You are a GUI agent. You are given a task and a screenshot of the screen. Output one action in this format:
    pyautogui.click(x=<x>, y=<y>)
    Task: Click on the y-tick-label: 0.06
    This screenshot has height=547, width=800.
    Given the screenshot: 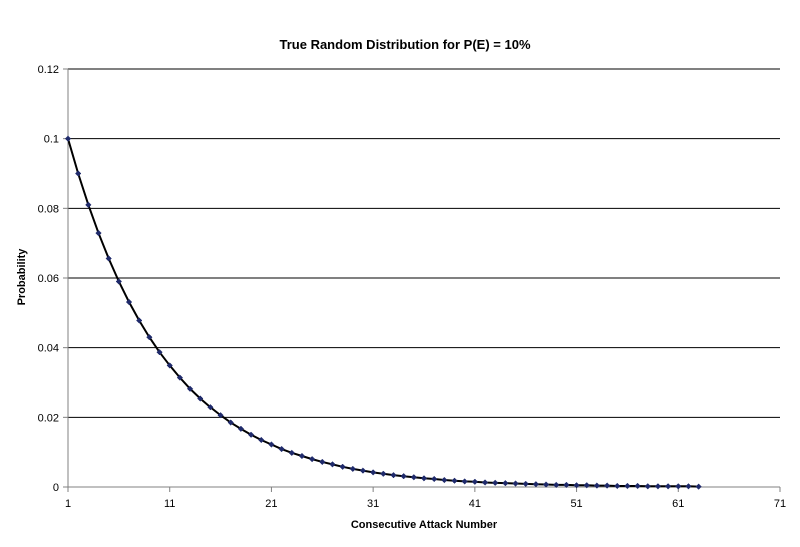 What is the action you would take?
    pyautogui.click(x=48, y=279)
    